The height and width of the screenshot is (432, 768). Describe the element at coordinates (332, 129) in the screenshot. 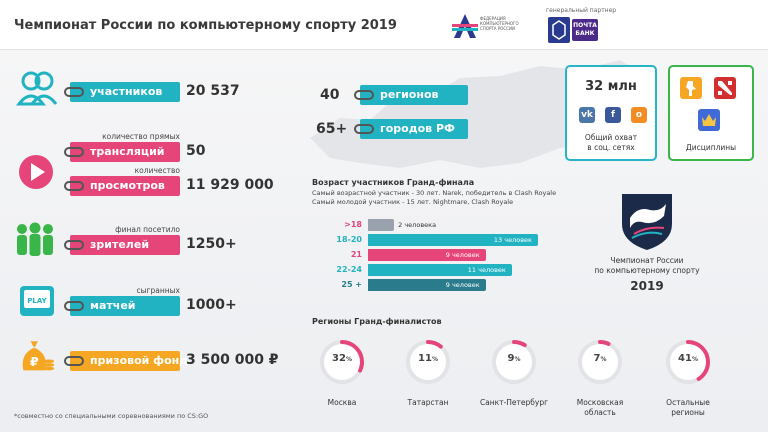

I see `cities-value: 65+` at that location.